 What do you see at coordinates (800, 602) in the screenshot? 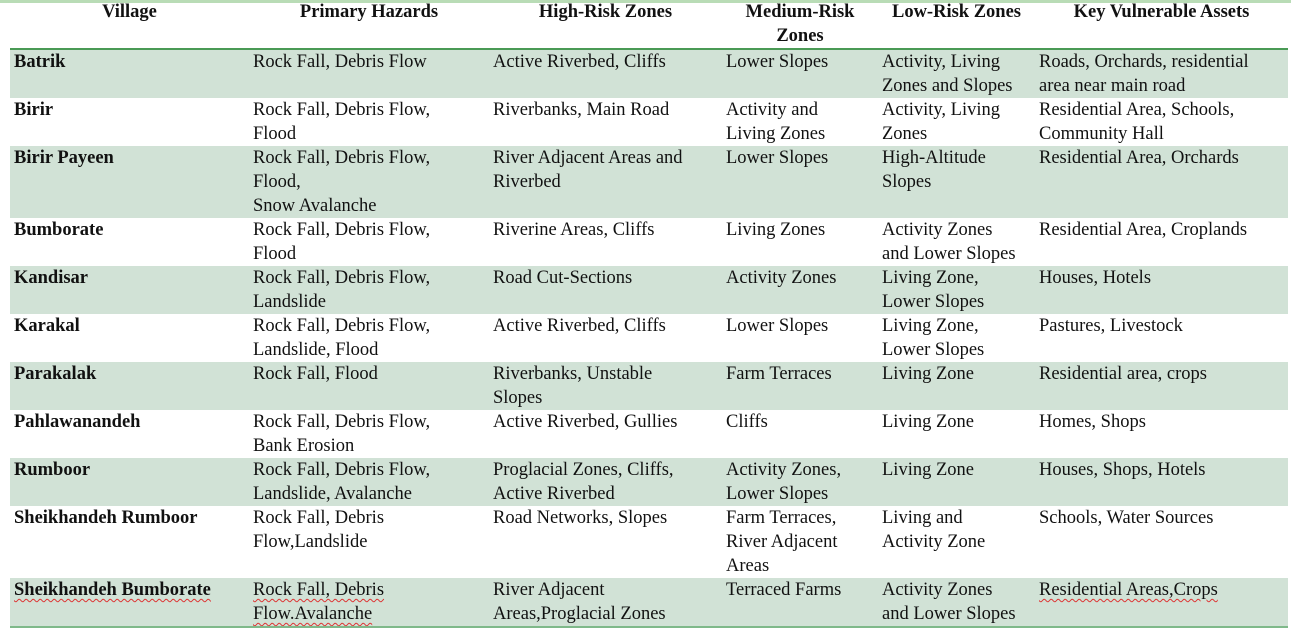
I see `cell-medium-risk-zones: Terraced Farms` at bounding box center [800, 602].